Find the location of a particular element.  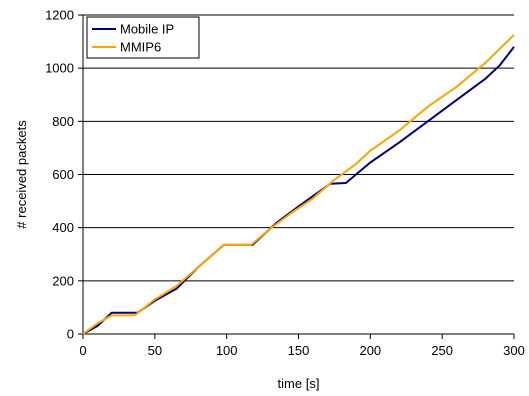

x-tick-label-0: 0 is located at coordinates (82, 350).